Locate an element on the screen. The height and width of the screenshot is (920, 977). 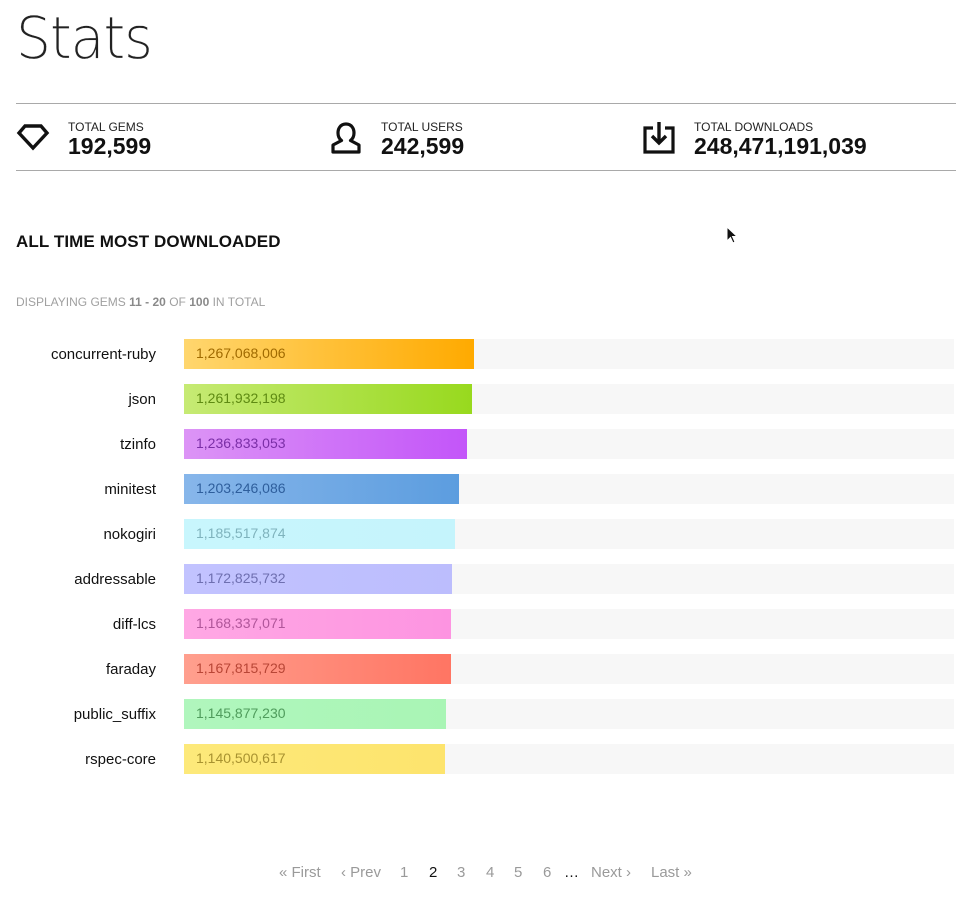
gem-name-link: addressable is located at coordinates (115, 579).